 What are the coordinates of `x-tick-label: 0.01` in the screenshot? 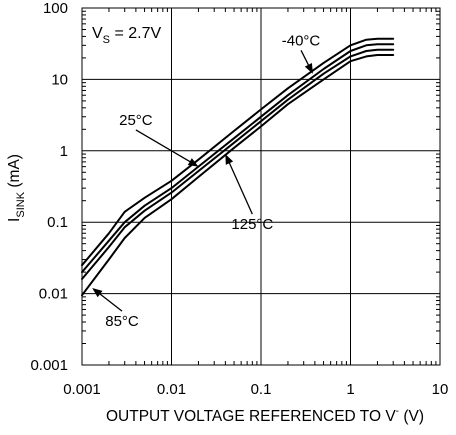 It's located at (171, 389).